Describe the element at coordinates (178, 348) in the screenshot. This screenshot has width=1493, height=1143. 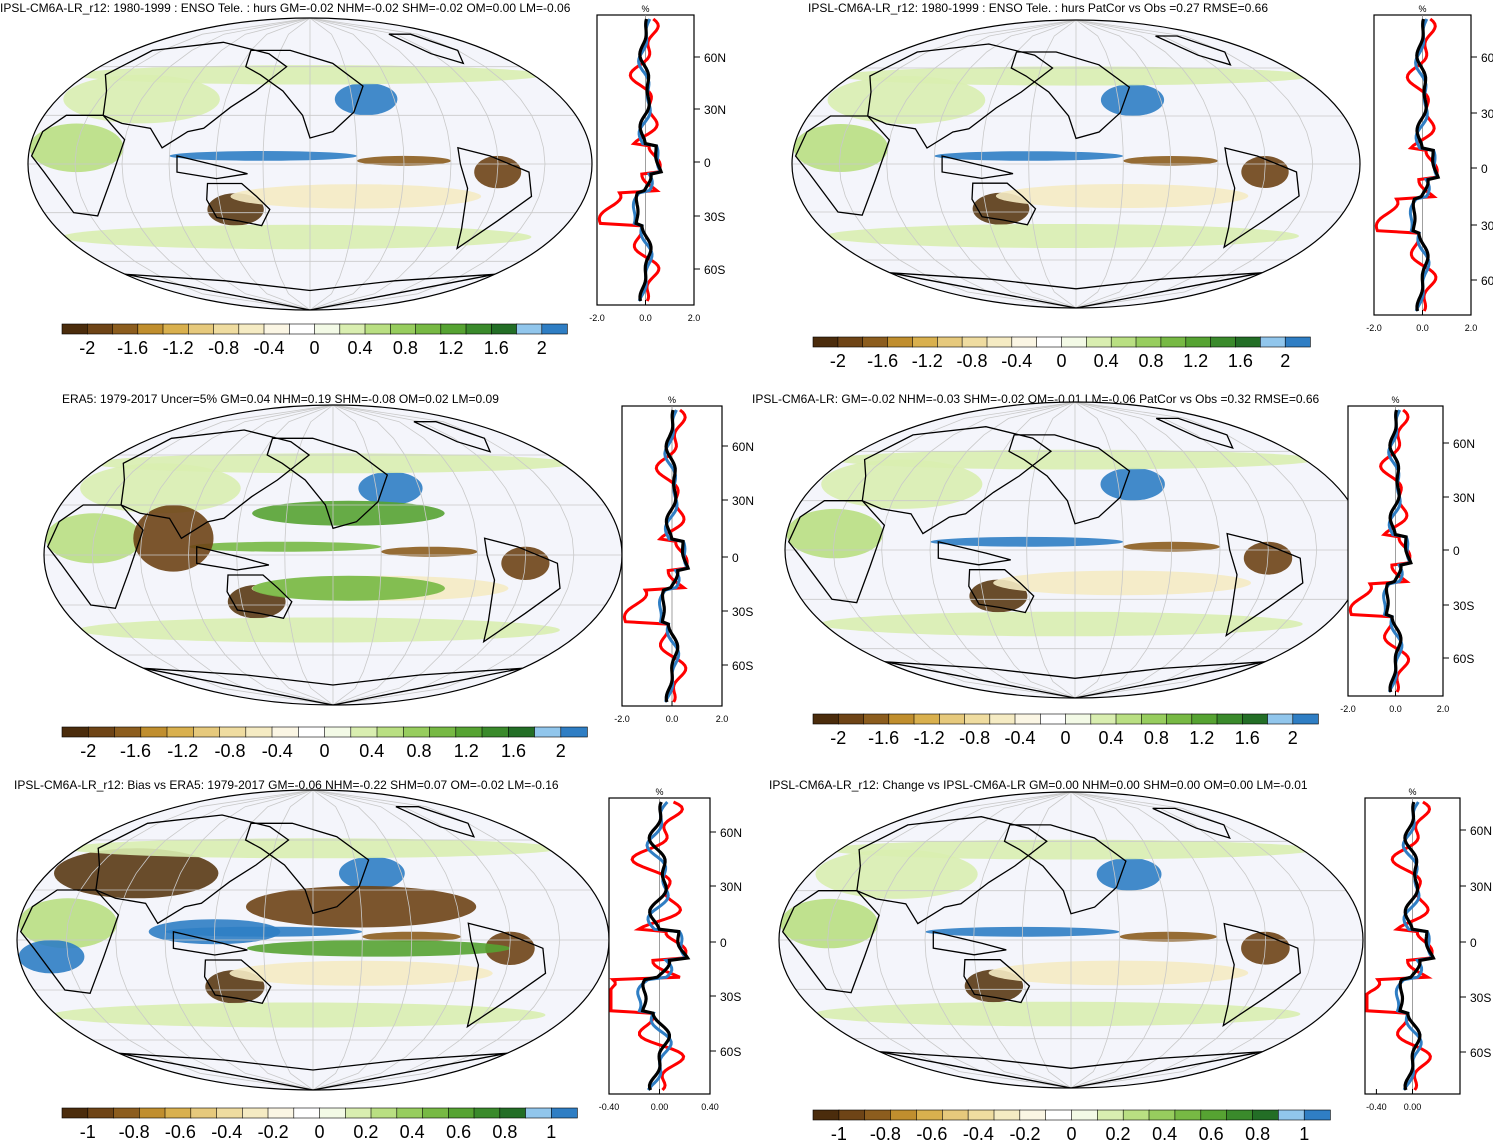
I see `colorbar-label: -1.2` at that location.